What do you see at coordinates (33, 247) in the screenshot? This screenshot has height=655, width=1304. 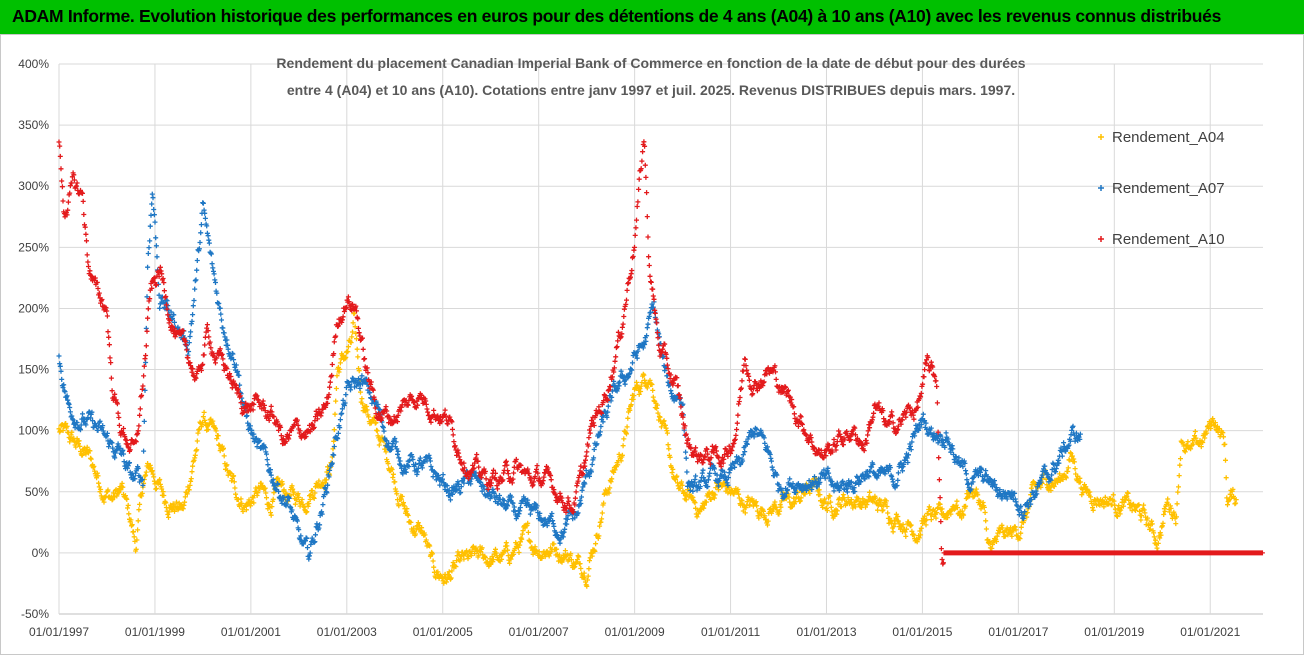 I see `y-tick-label: 250%` at bounding box center [33, 247].